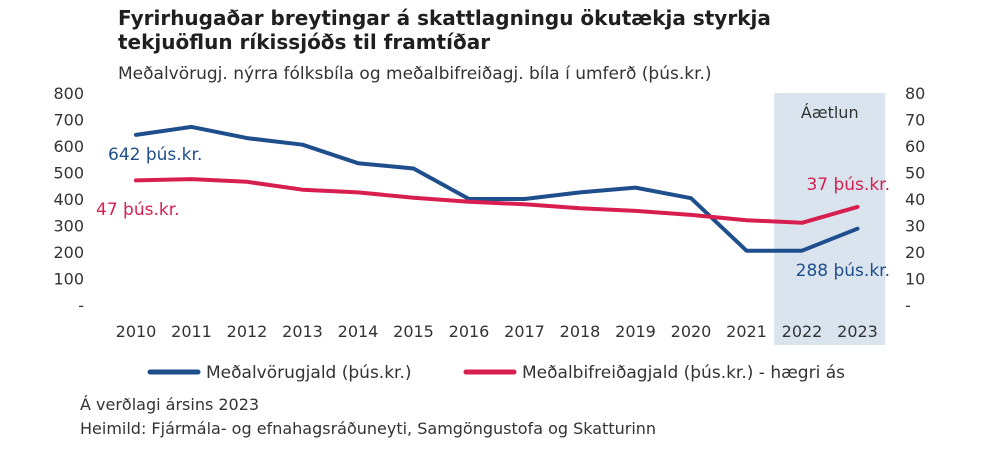 Image resolution: width=988 pixels, height=460 pixels. Describe the element at coordinates (247, 331) in the screenshot. I see `x-axis-tick-label: 2012` at that location.